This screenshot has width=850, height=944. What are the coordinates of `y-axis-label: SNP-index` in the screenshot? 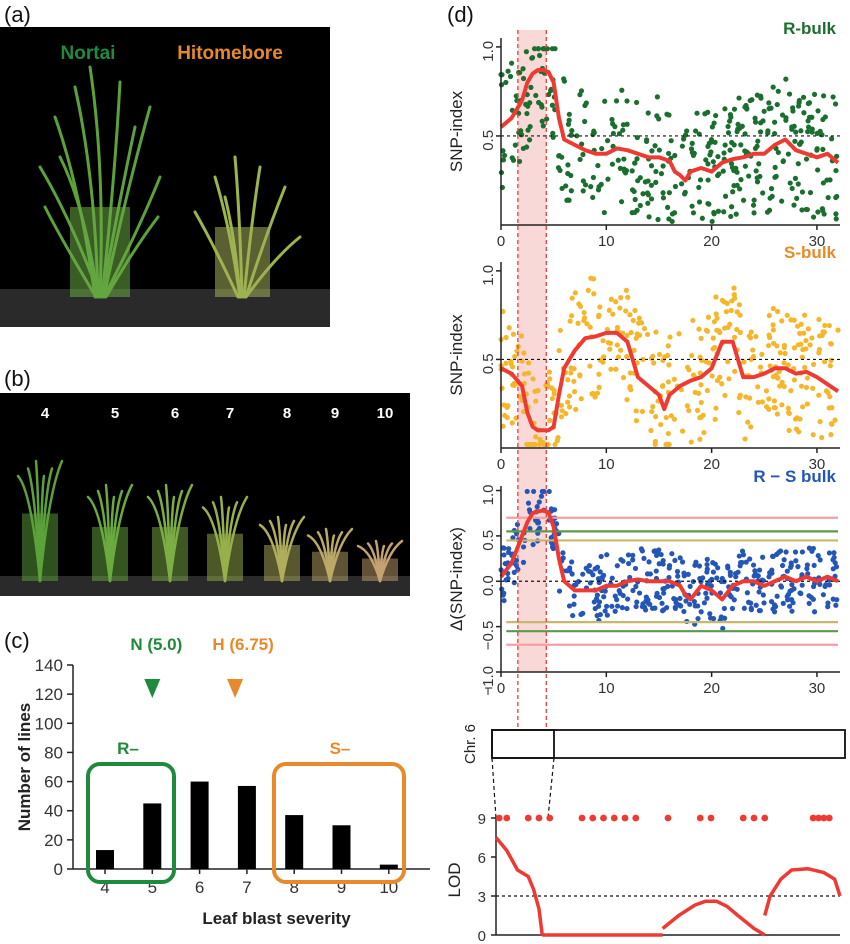 It's located at (456, 131).